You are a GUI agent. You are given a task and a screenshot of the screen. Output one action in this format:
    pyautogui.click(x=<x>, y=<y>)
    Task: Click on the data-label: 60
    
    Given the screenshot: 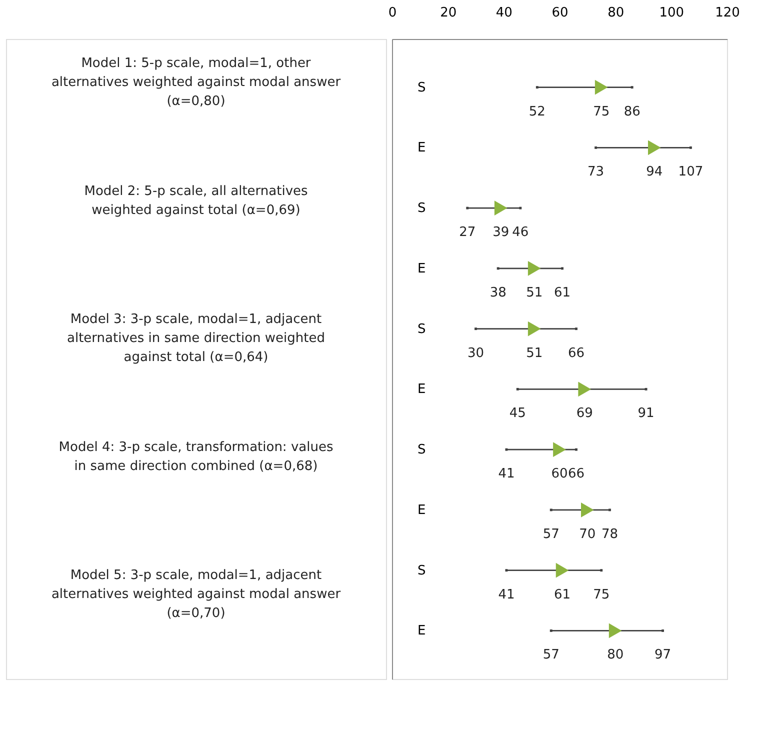 What is the action you would take?
    pyautogui.click(x=559, y=474)
    